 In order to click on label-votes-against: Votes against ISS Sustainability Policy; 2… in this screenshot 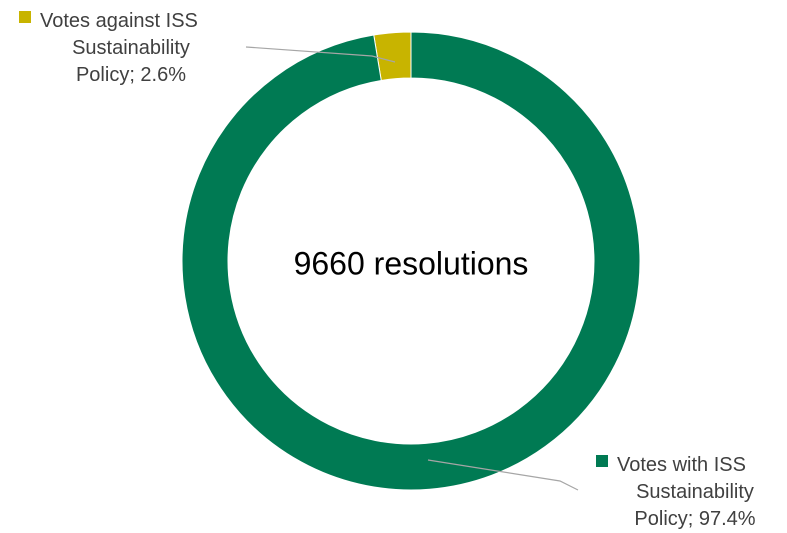, I will do `click(108, 48)`.